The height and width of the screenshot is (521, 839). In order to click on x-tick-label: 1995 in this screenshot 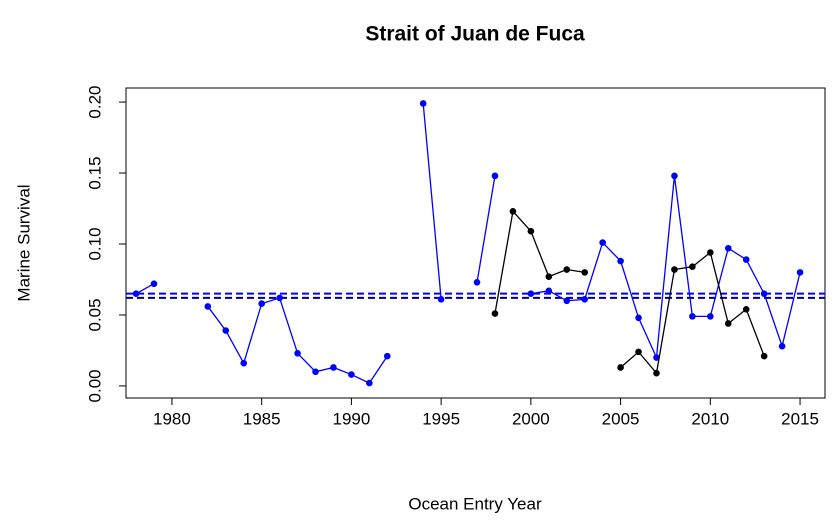, I will do `click(441, 418)`.